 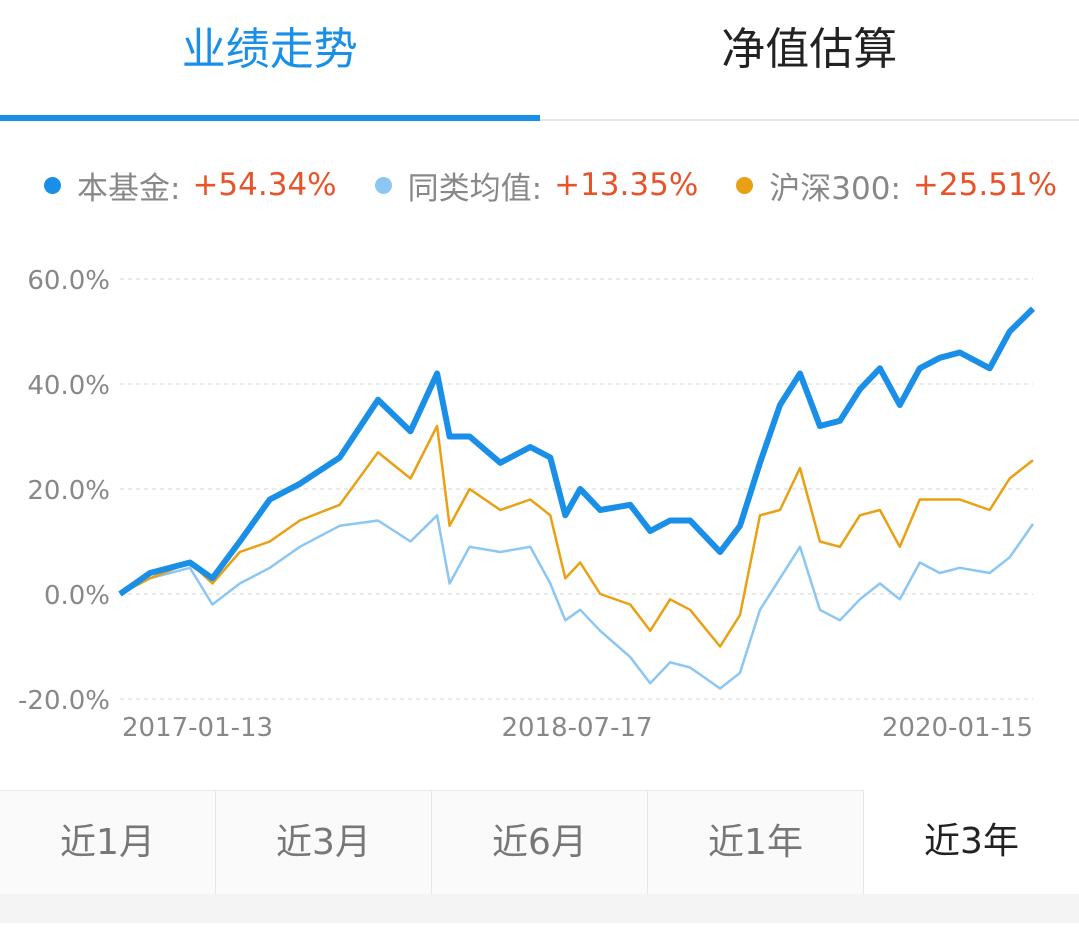 I want to click on legend-label: 同类均值:, so click(x=475, y=188).